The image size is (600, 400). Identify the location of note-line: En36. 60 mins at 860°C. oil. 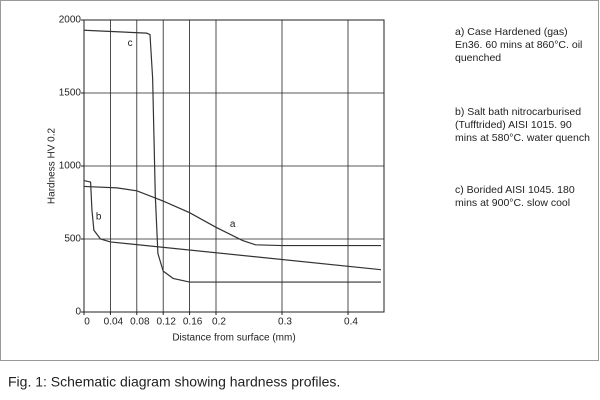
(518, 45).